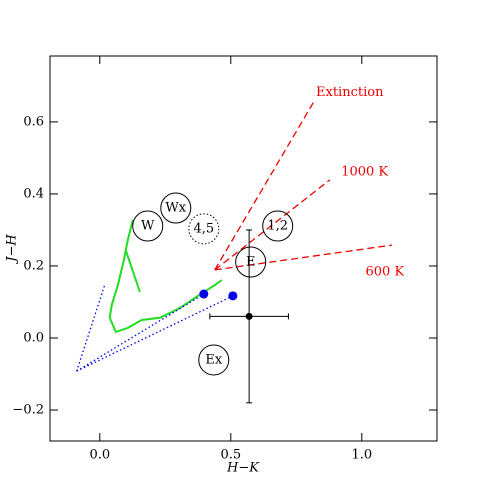  I want to click on y-tick-label: 0.0, so click(33, 337).